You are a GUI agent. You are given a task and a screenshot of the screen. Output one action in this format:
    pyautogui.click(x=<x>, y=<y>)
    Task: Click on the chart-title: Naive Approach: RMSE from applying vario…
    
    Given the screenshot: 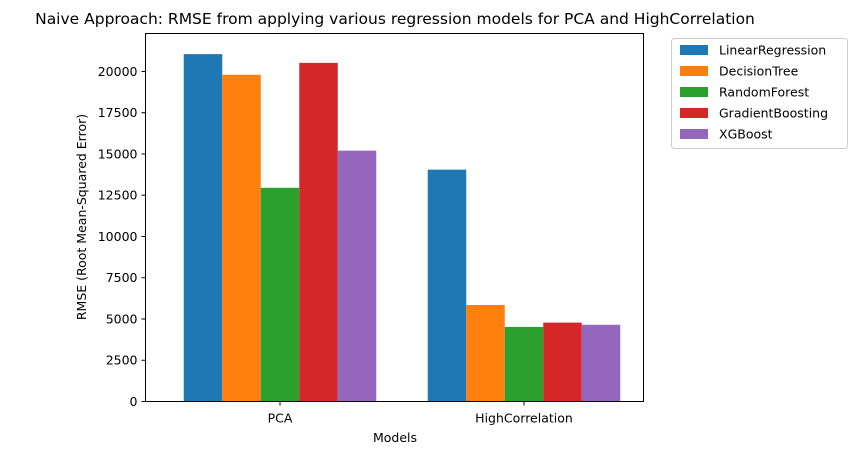 What is the action you would take?
    pyautogui.click(x=395, y=19)
    